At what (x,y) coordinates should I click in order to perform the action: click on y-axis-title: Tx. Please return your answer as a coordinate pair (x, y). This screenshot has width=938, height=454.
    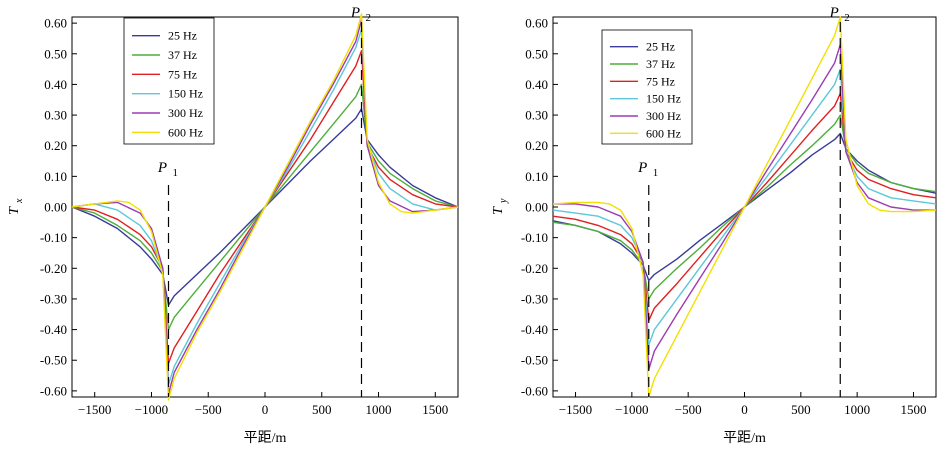
    Looking at the image, I should click on (16, 206).